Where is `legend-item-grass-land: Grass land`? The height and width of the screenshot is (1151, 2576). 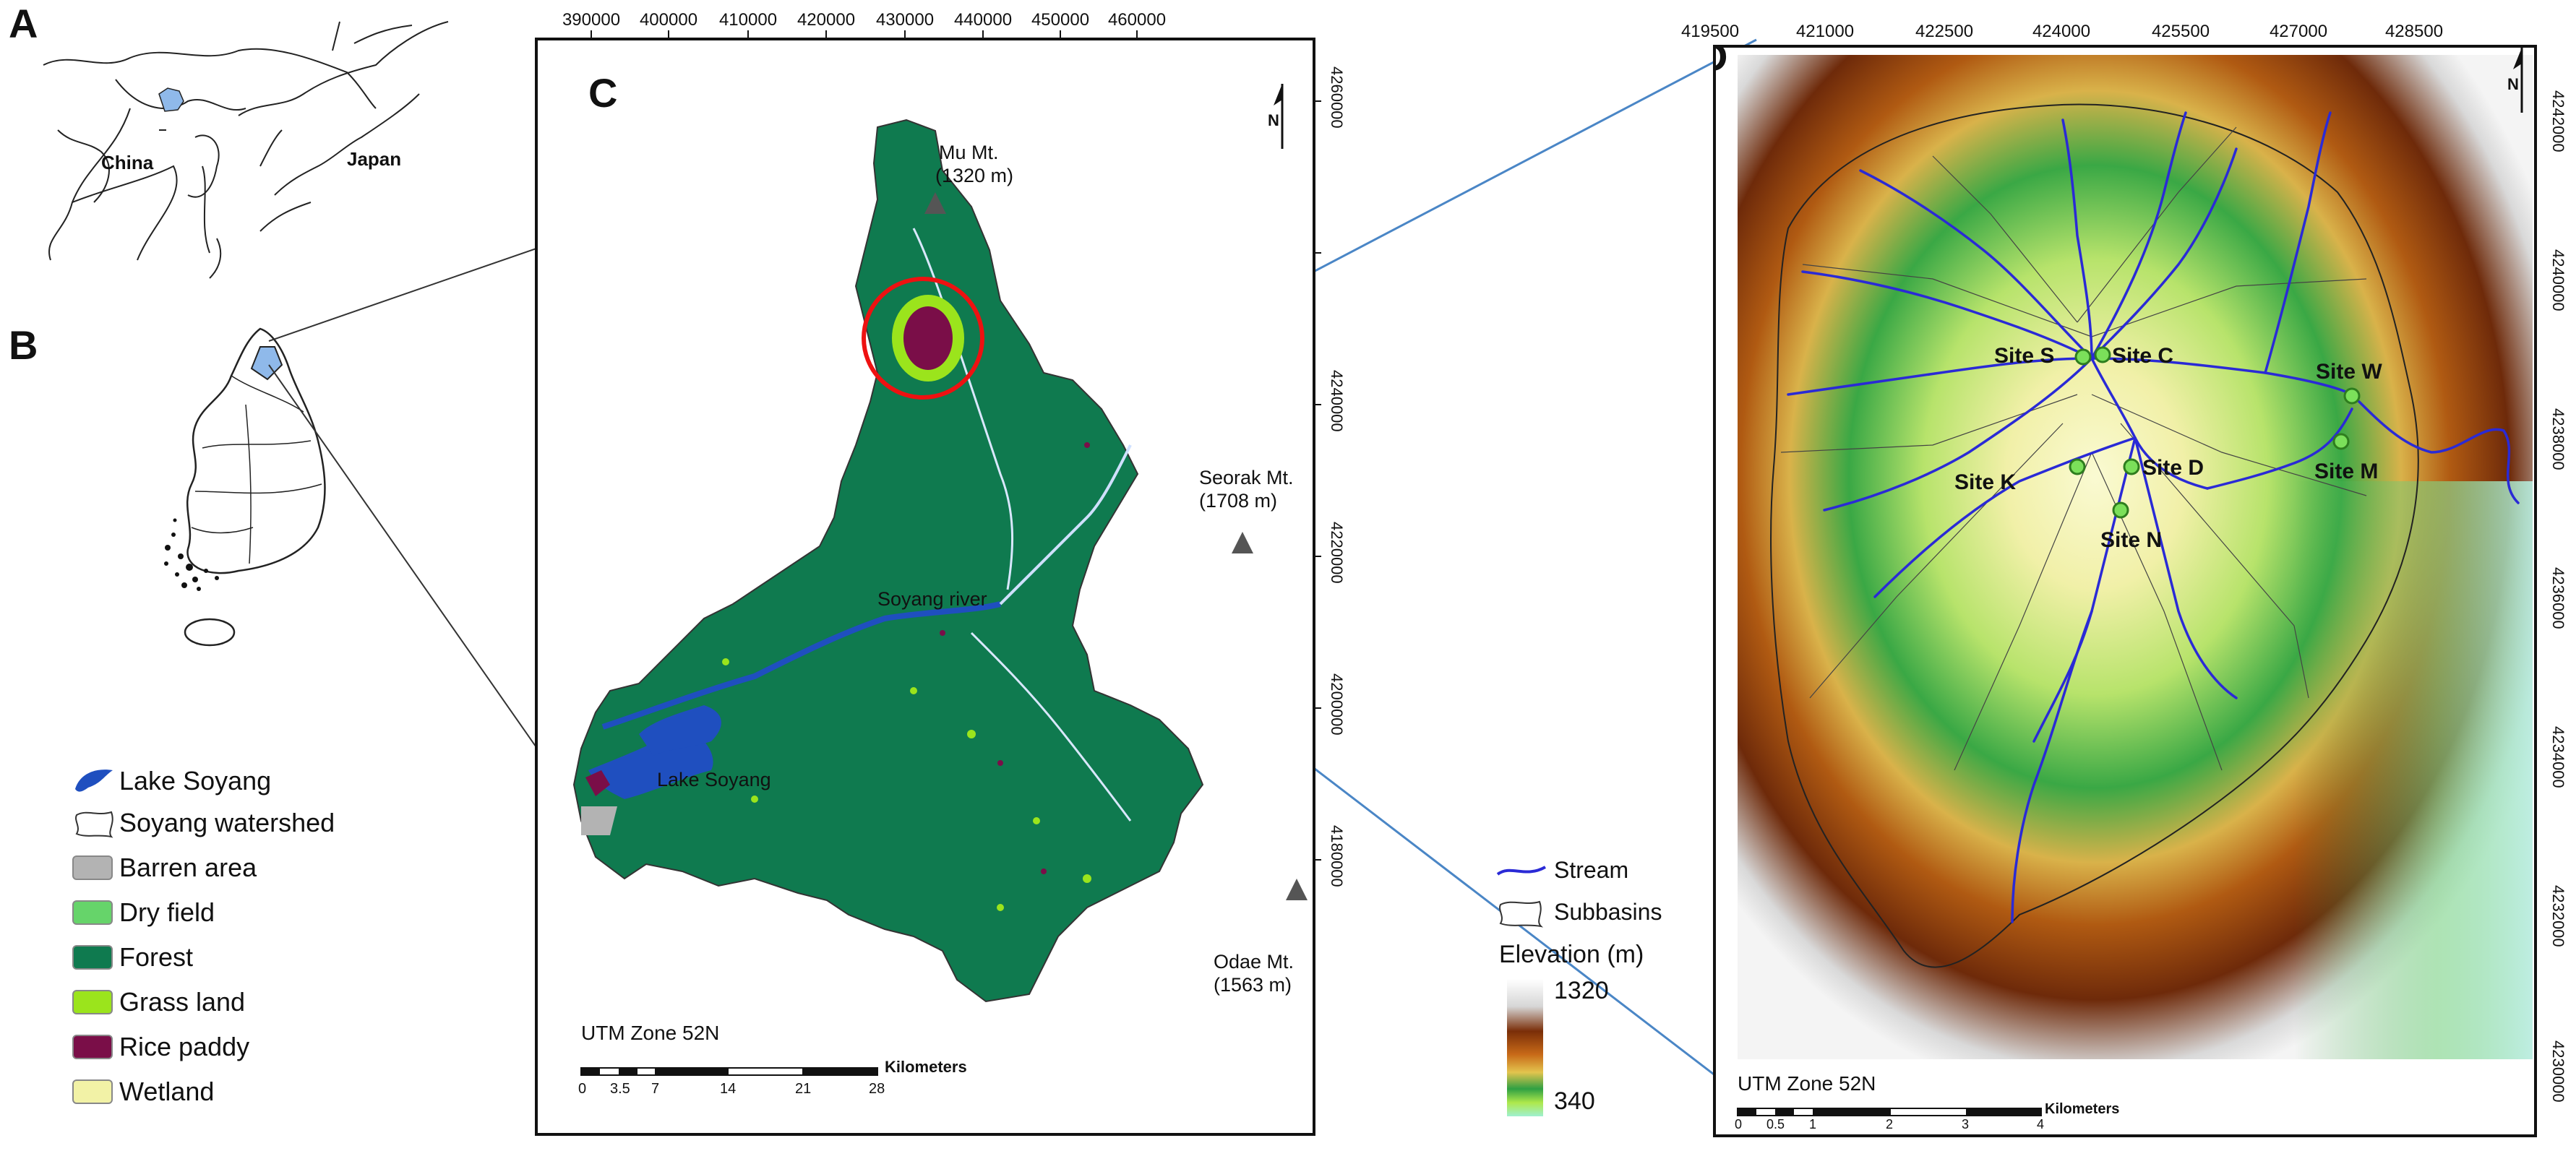
legend-item-grass-land: Grass land is located at coordinates (217, 1003).